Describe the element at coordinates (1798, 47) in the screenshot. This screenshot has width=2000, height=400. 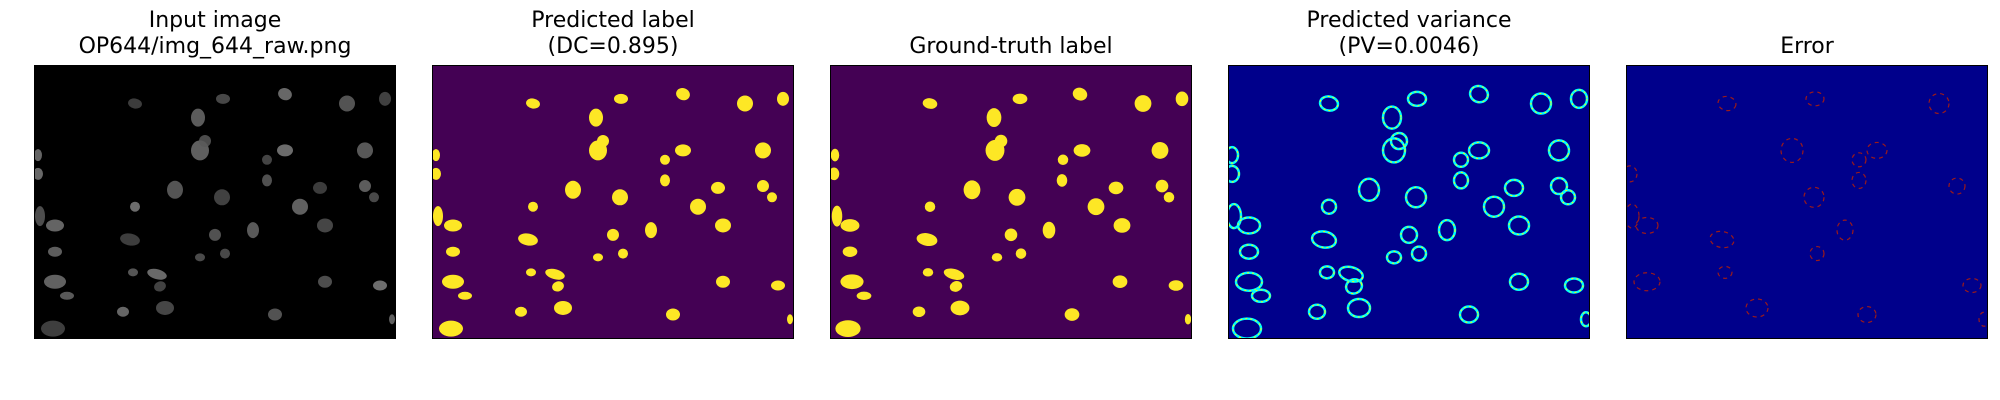
I see `panel-title: Error` at that location.